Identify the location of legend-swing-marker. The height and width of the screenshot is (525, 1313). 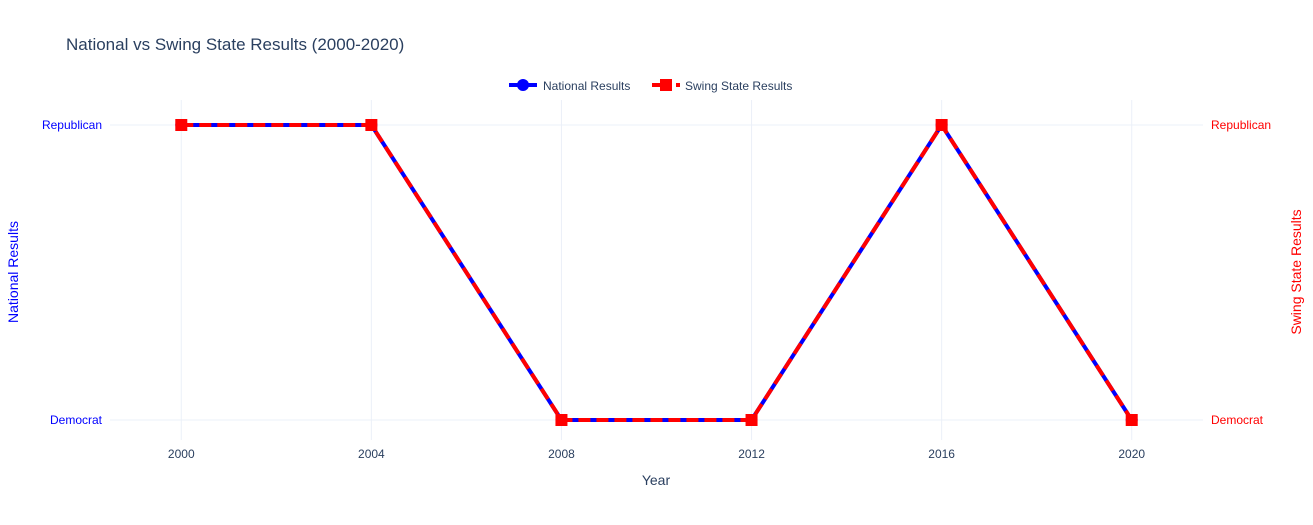
(666, 85).